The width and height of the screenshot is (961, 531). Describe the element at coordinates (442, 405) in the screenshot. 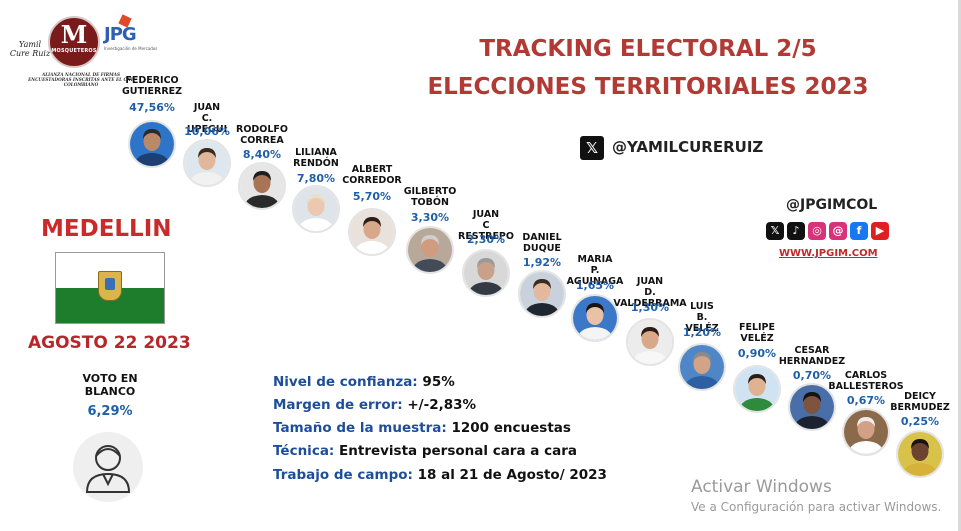

I see `methodology-value: +/-2,83%` at that location.